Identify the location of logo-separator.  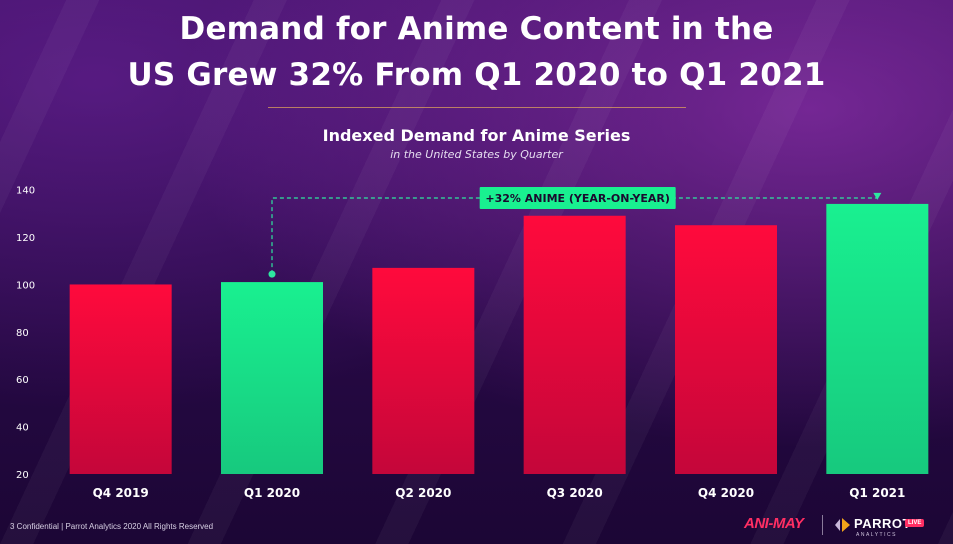
(822, 525).